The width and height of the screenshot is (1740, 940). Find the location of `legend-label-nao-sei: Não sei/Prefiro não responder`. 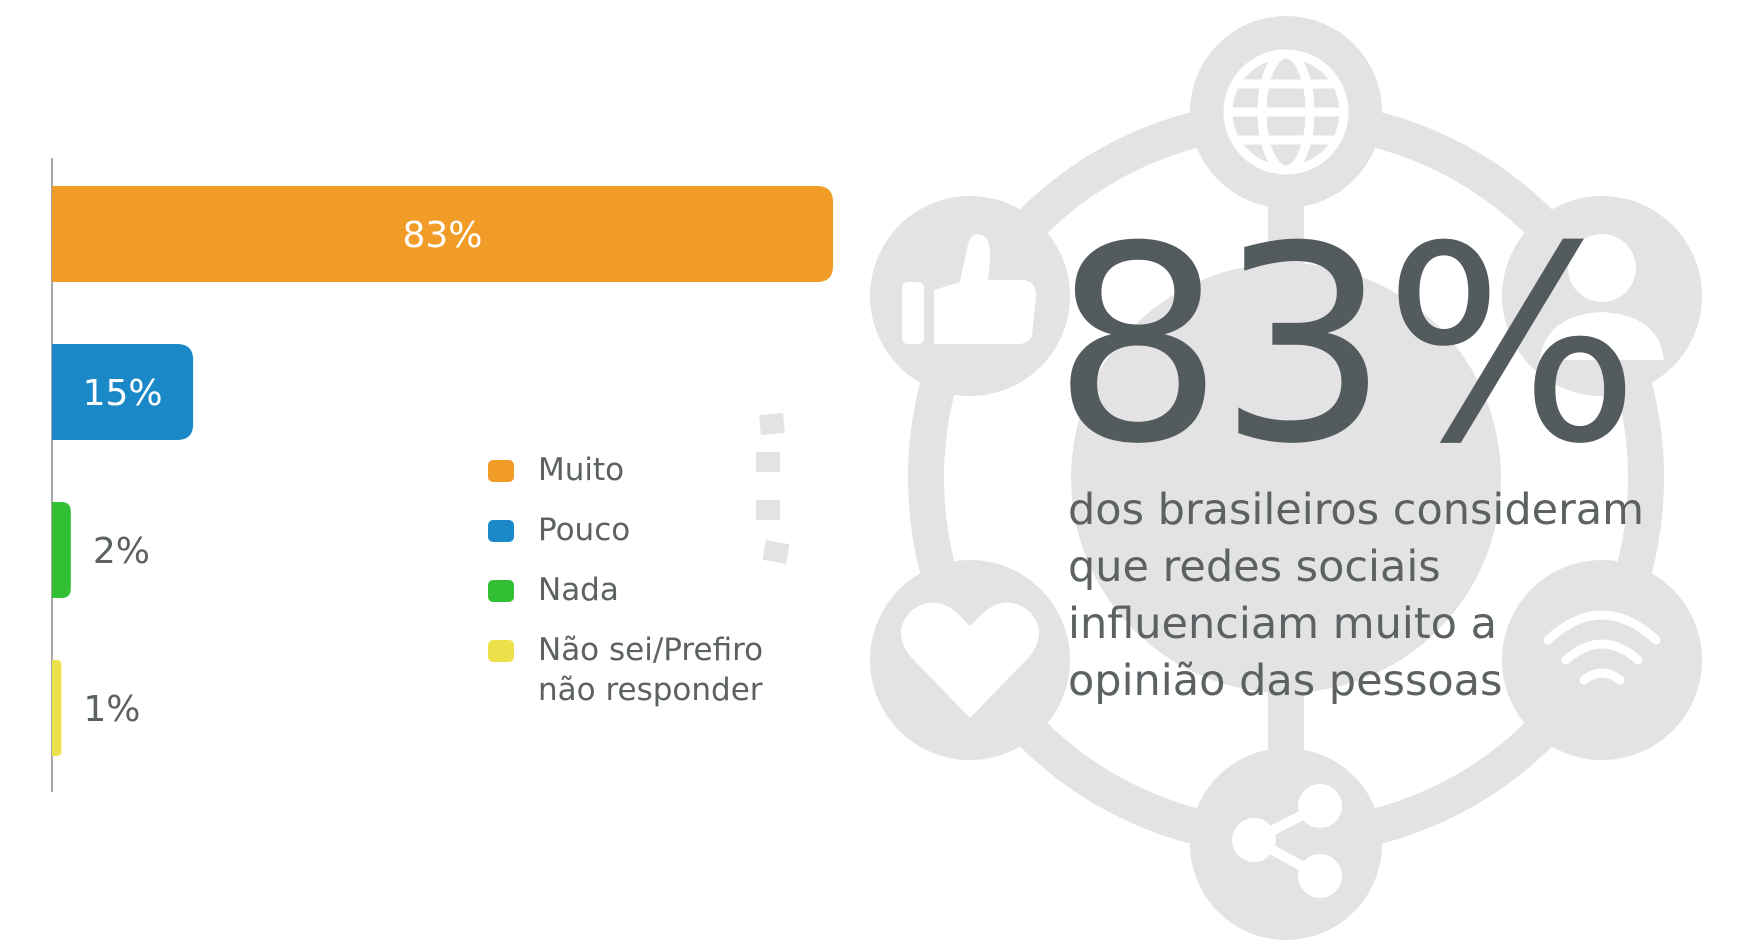

legend-label-nao-sei: Não sei/Prefiro não responder is located at coordinates (651, 670).